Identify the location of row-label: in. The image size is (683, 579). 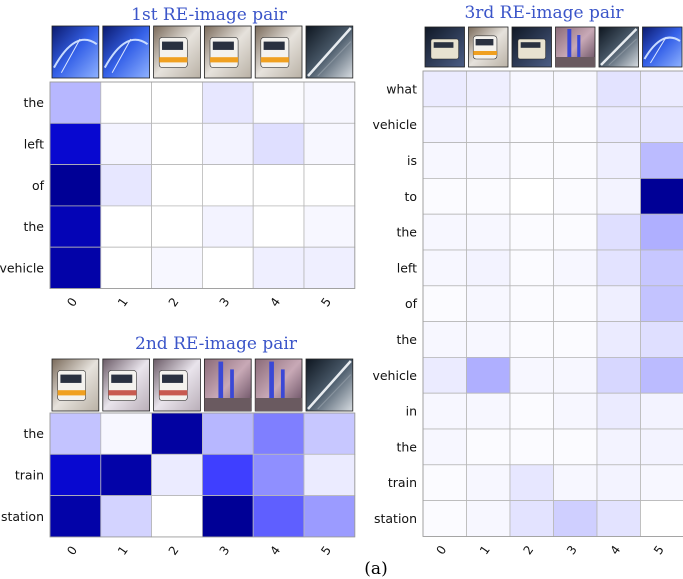
(411, 411).